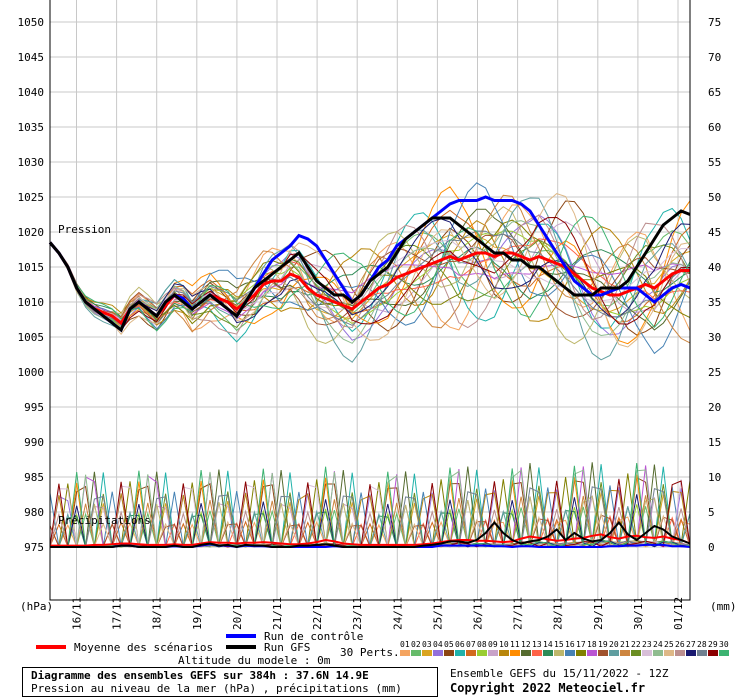  I want to click on x-tick-label: 24/11, so click(397, 613).